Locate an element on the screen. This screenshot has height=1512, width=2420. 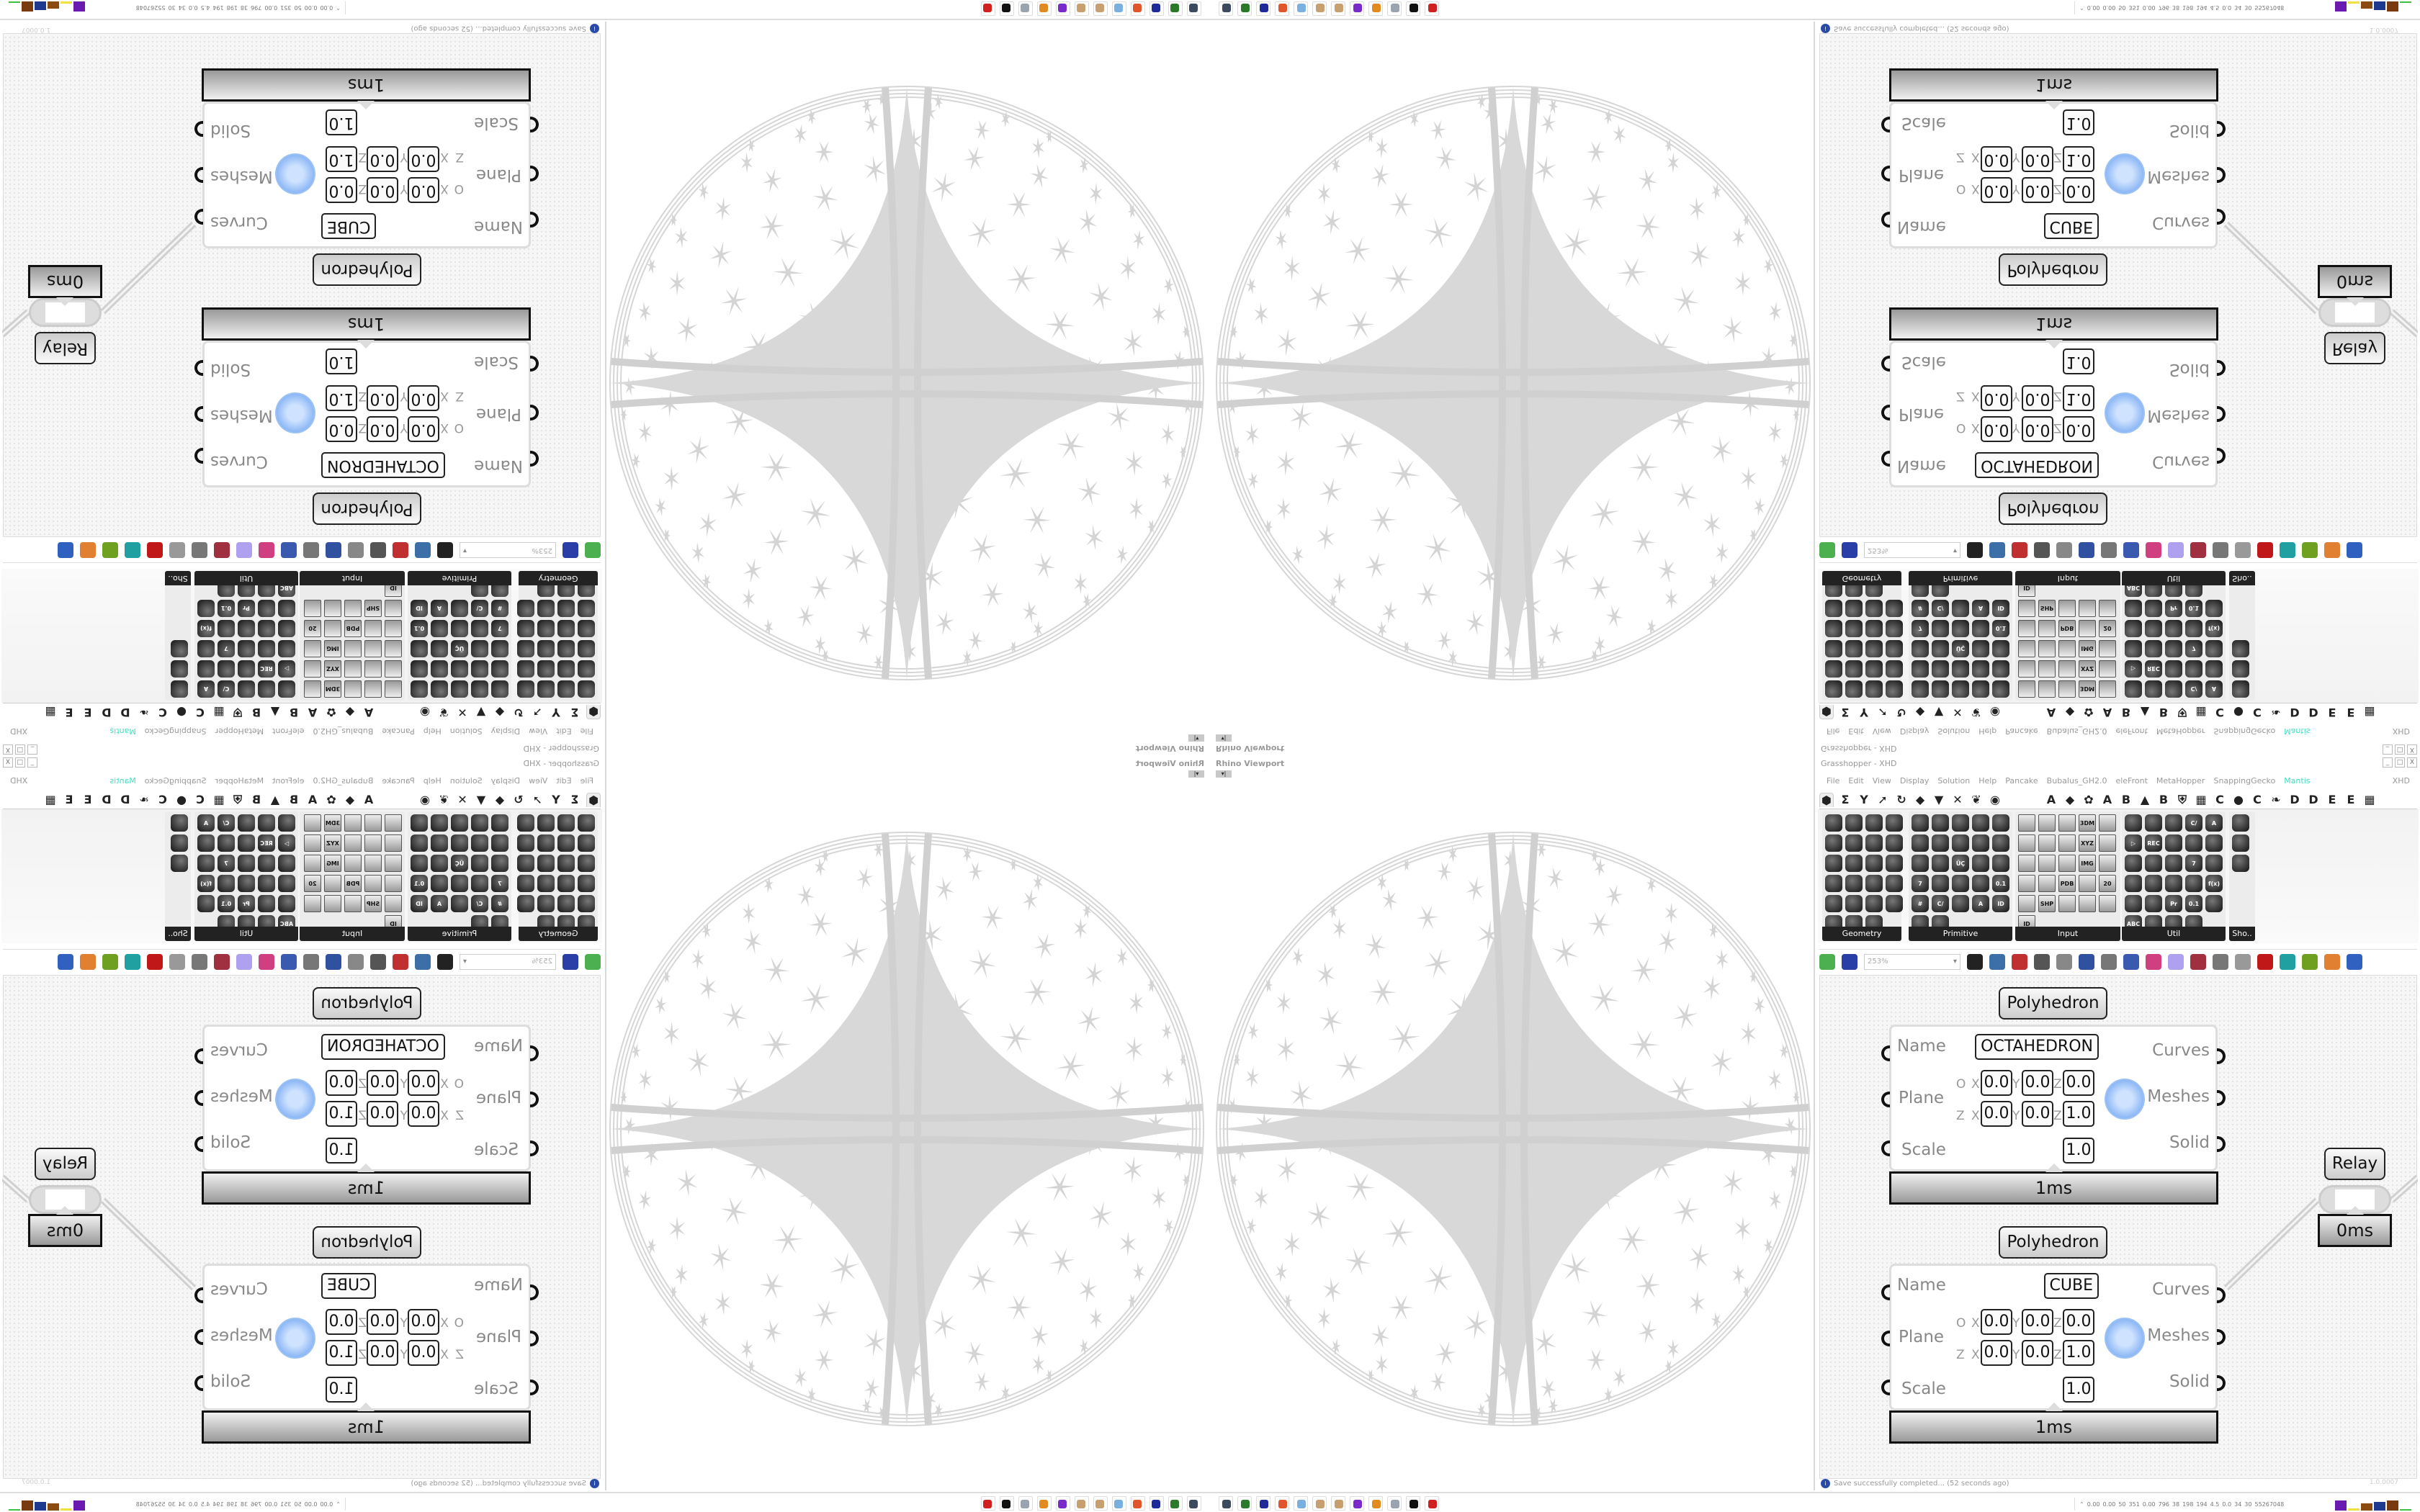
component-icon: ▷ is located at coordinates (286, 843).